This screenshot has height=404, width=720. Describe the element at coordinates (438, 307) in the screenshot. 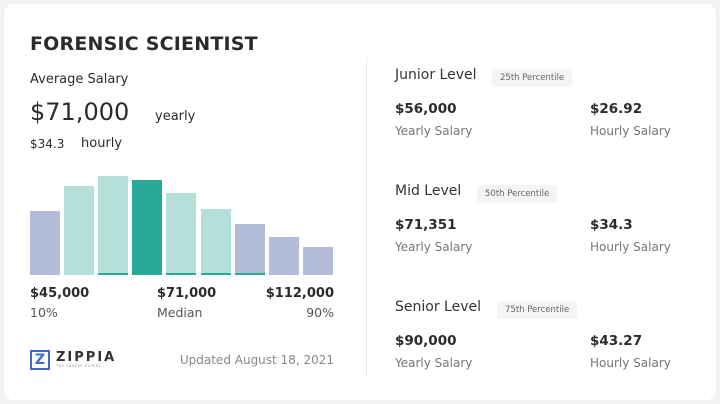

I see `level-name: Senior Level` at that location.